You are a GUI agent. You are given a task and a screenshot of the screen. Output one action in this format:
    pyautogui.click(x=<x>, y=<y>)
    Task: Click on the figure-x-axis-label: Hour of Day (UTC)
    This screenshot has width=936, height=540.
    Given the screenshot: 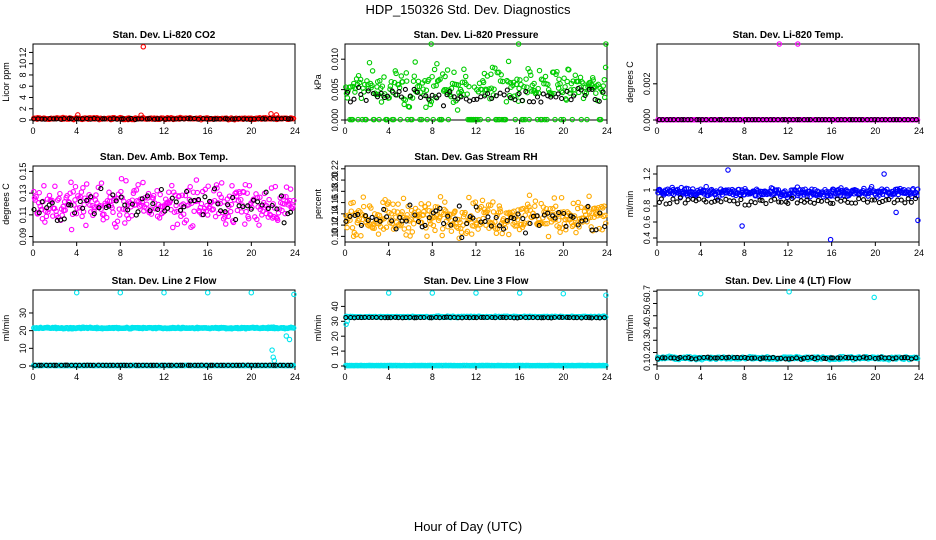 What is the action you would take?
    pyautogui.click(x=468, y=526)
    